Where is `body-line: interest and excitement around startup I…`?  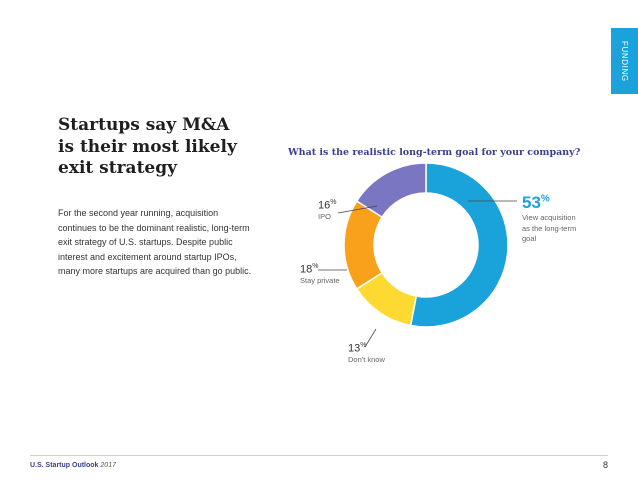 body-line: interest and excitement around startup I… is located at coordinates (147, 256).